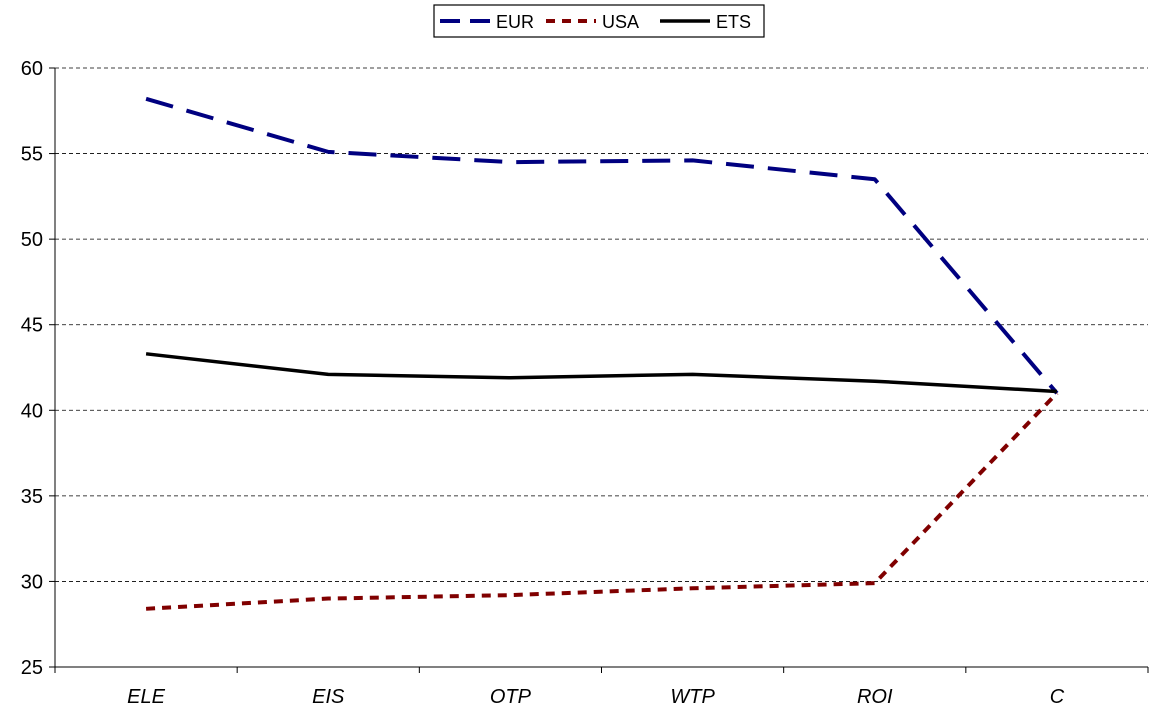 Image resolution: width=1153 pixels, height=715 pixels. Describe the element at coordinates (620, 22) in the screenshot. I see `legend-label-usa: USA` at that location.